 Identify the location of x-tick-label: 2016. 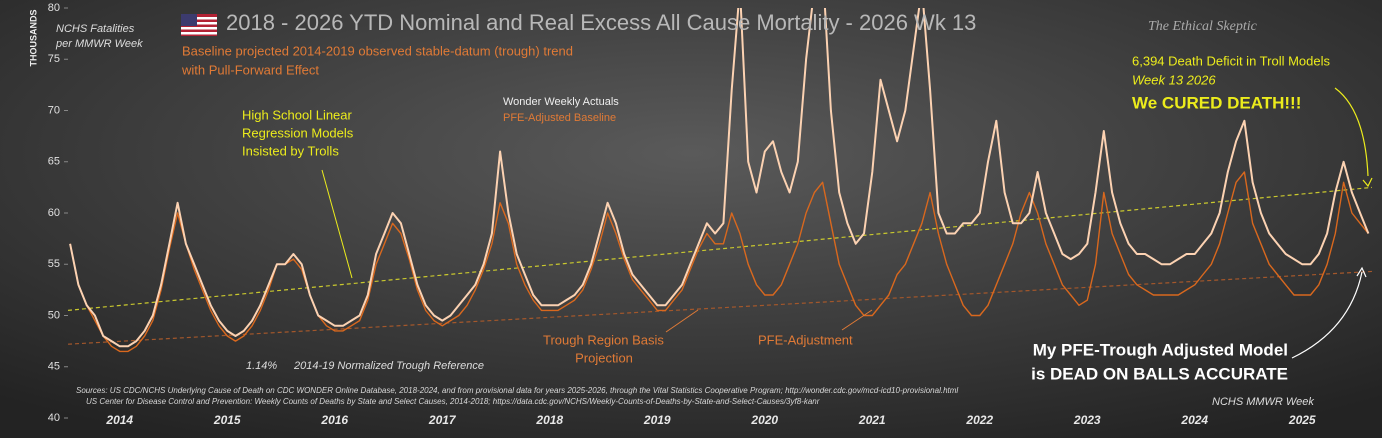
(334, 420).